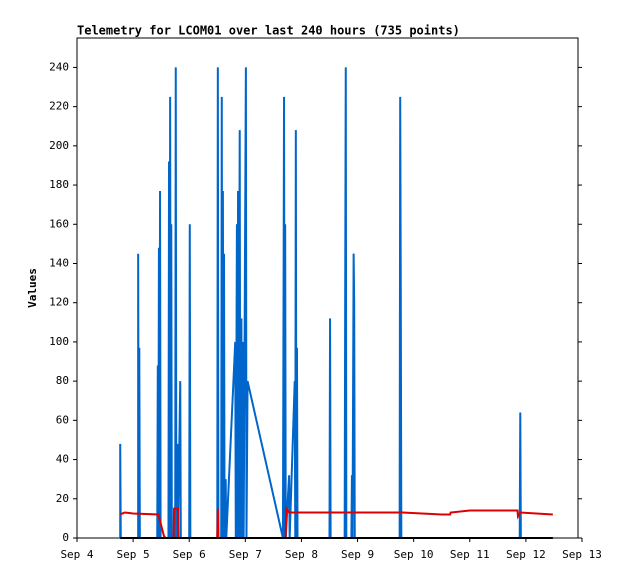  Describe the element at coordinates (76, 554) in the screenshot. I see `x-tick-label: Sep 4` at that location.